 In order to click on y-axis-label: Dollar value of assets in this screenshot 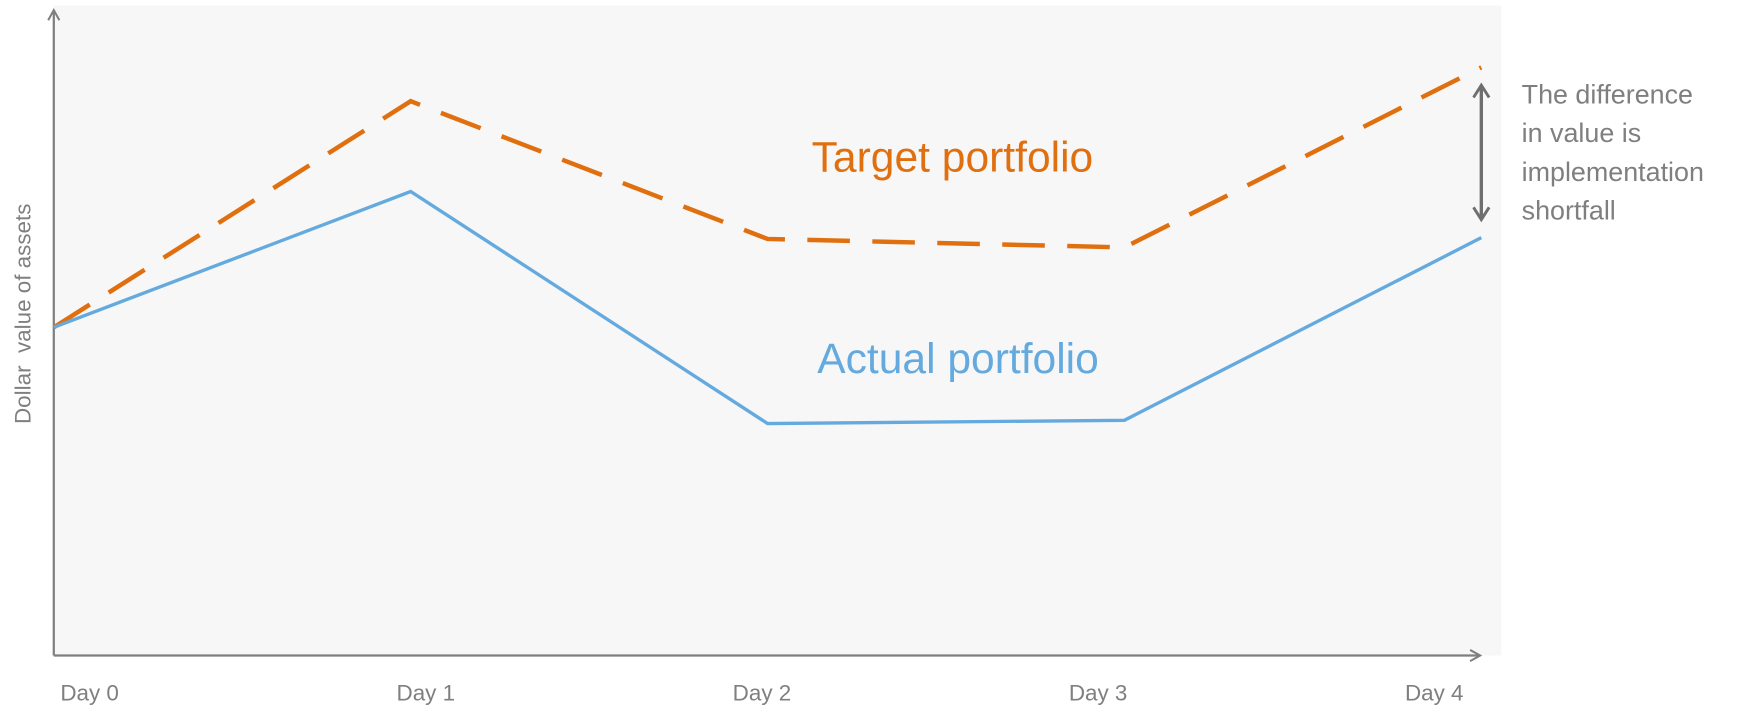, I will do `click(23, 314)`.